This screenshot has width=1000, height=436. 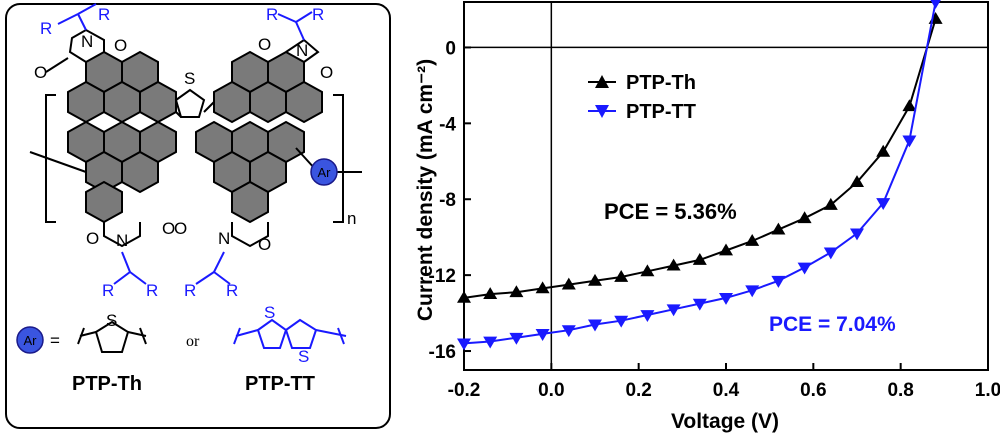 What do you see at coordinates (181, 349) in the screenshot?
I see `ar-definition: Ar = S PTP-Th or S S` at bounding box center [181, 349].